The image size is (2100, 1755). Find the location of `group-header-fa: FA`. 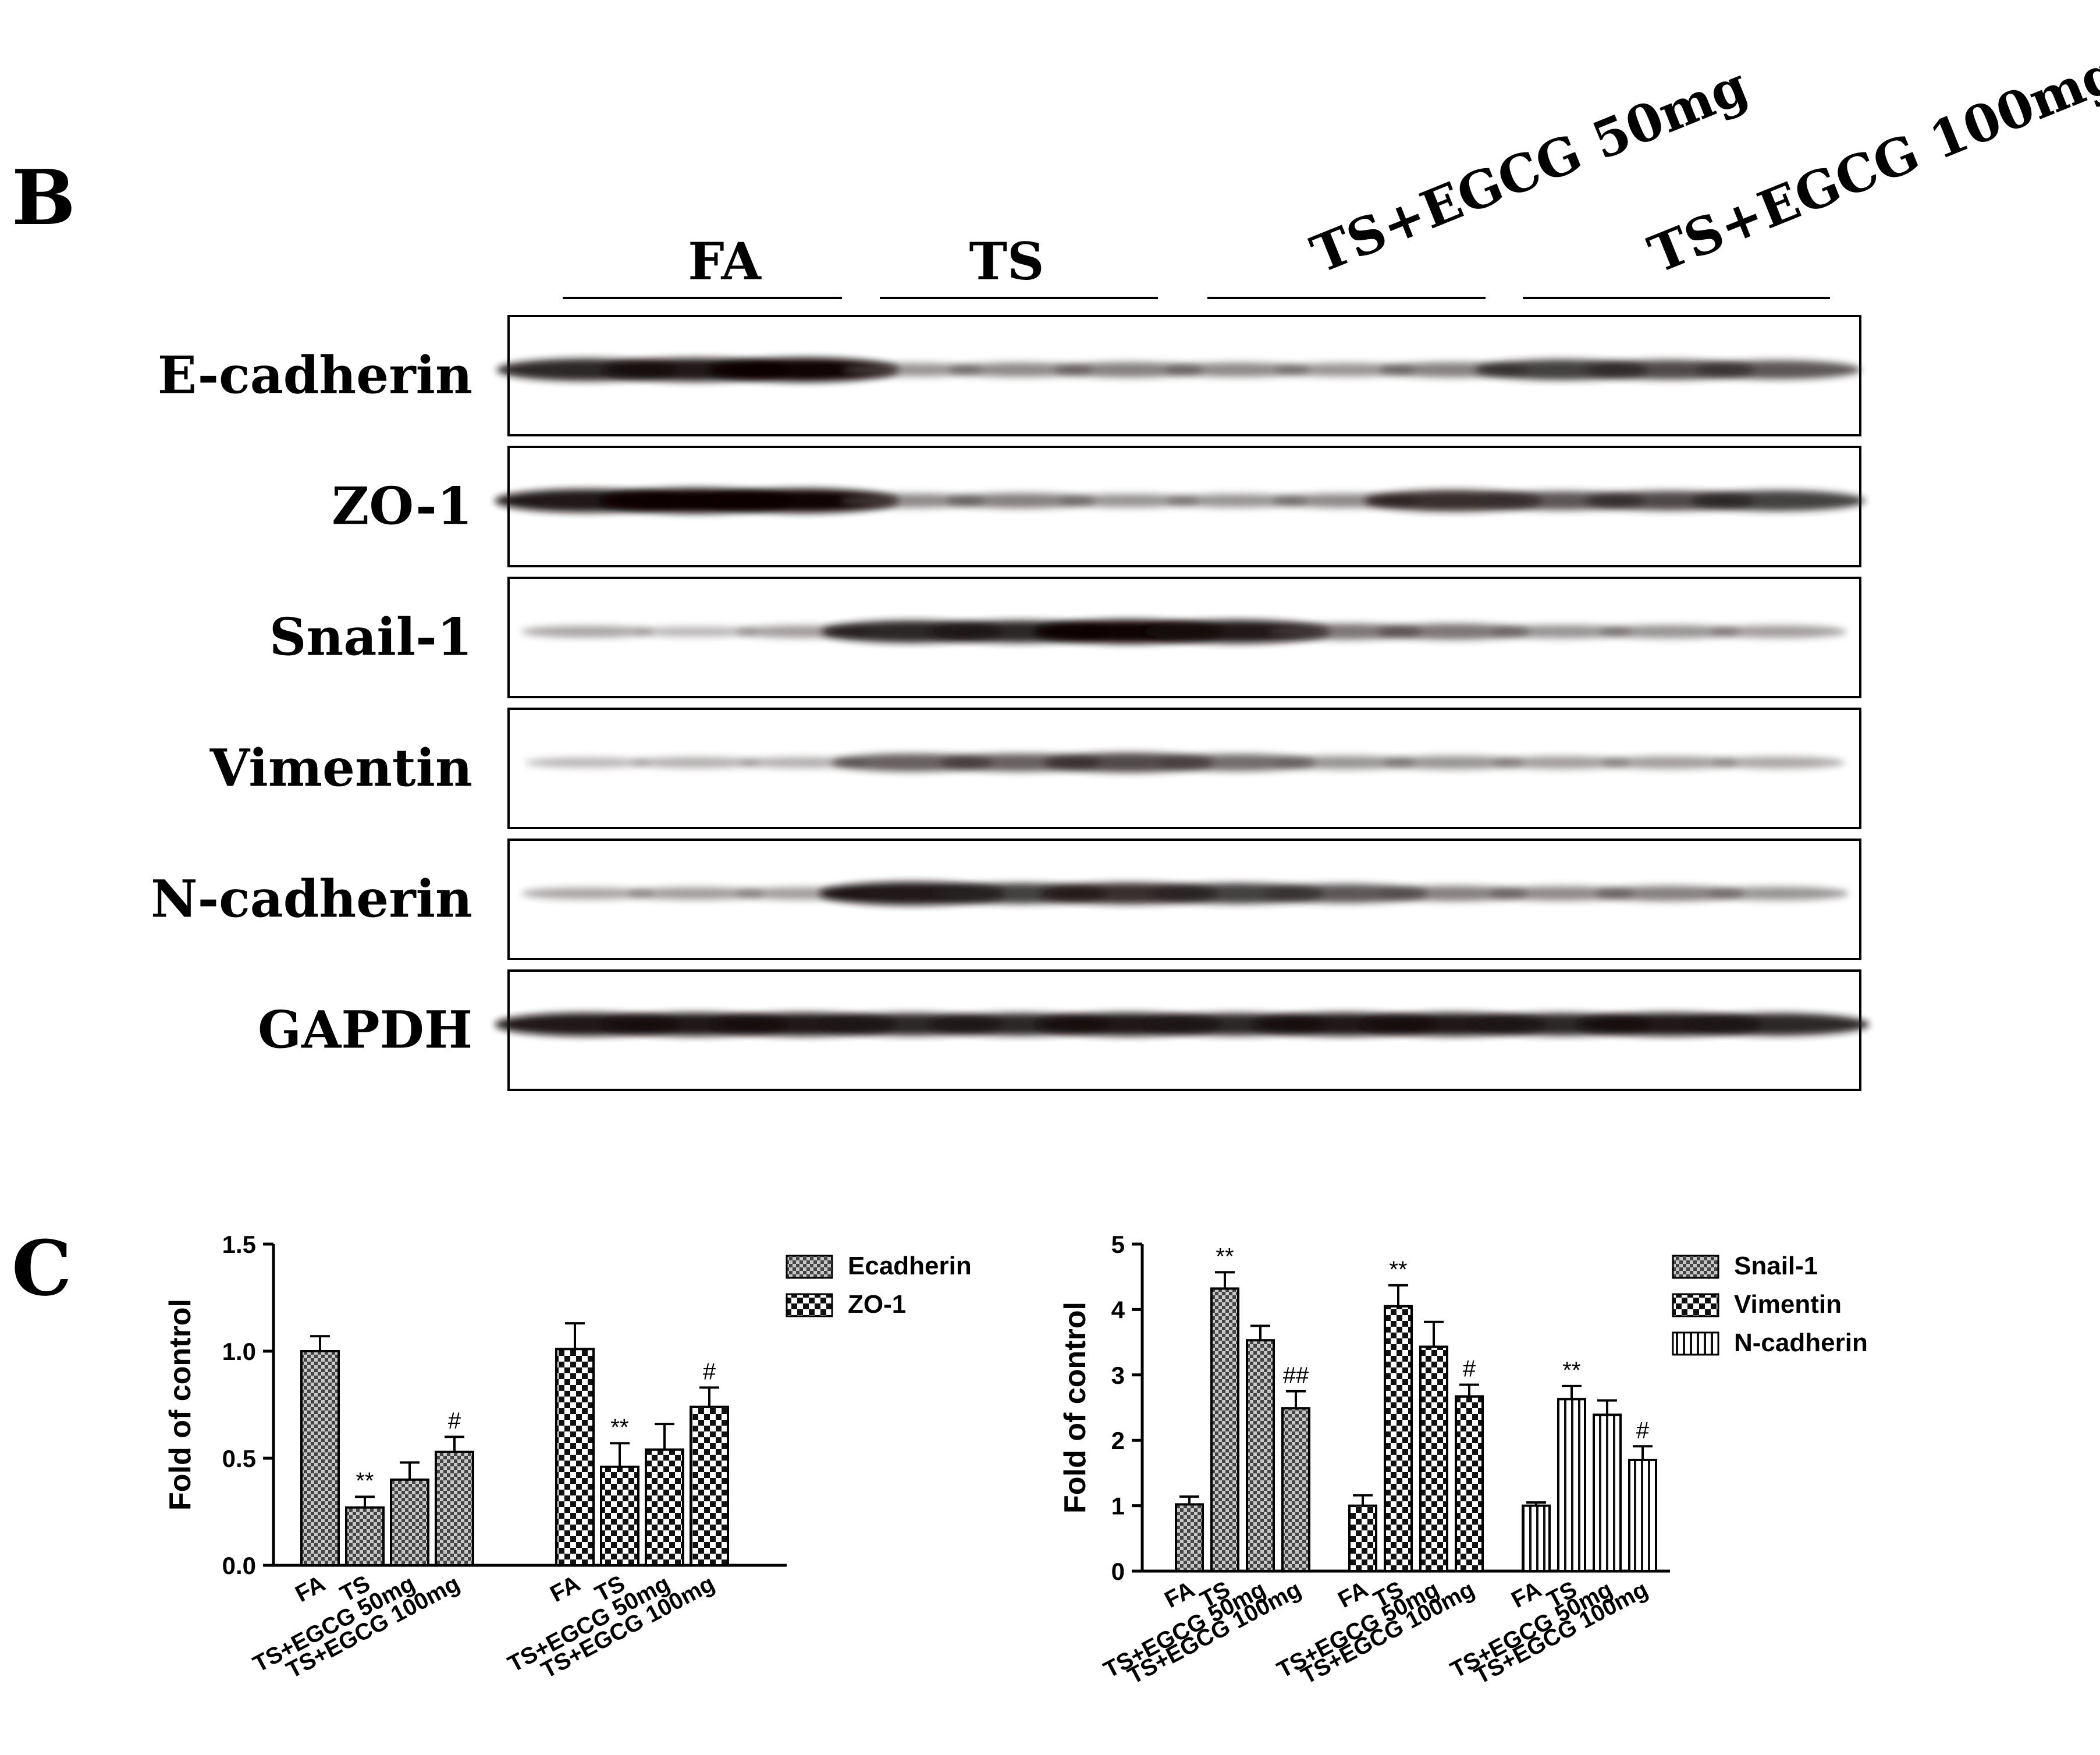

group-header-fa: FA is located at coordinates (702, 265).